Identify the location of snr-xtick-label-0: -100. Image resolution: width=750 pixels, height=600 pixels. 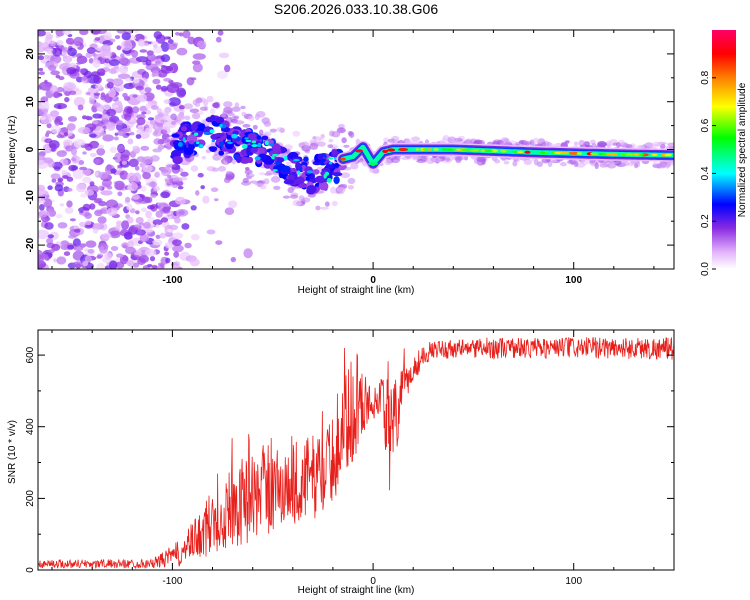
(172, 581).